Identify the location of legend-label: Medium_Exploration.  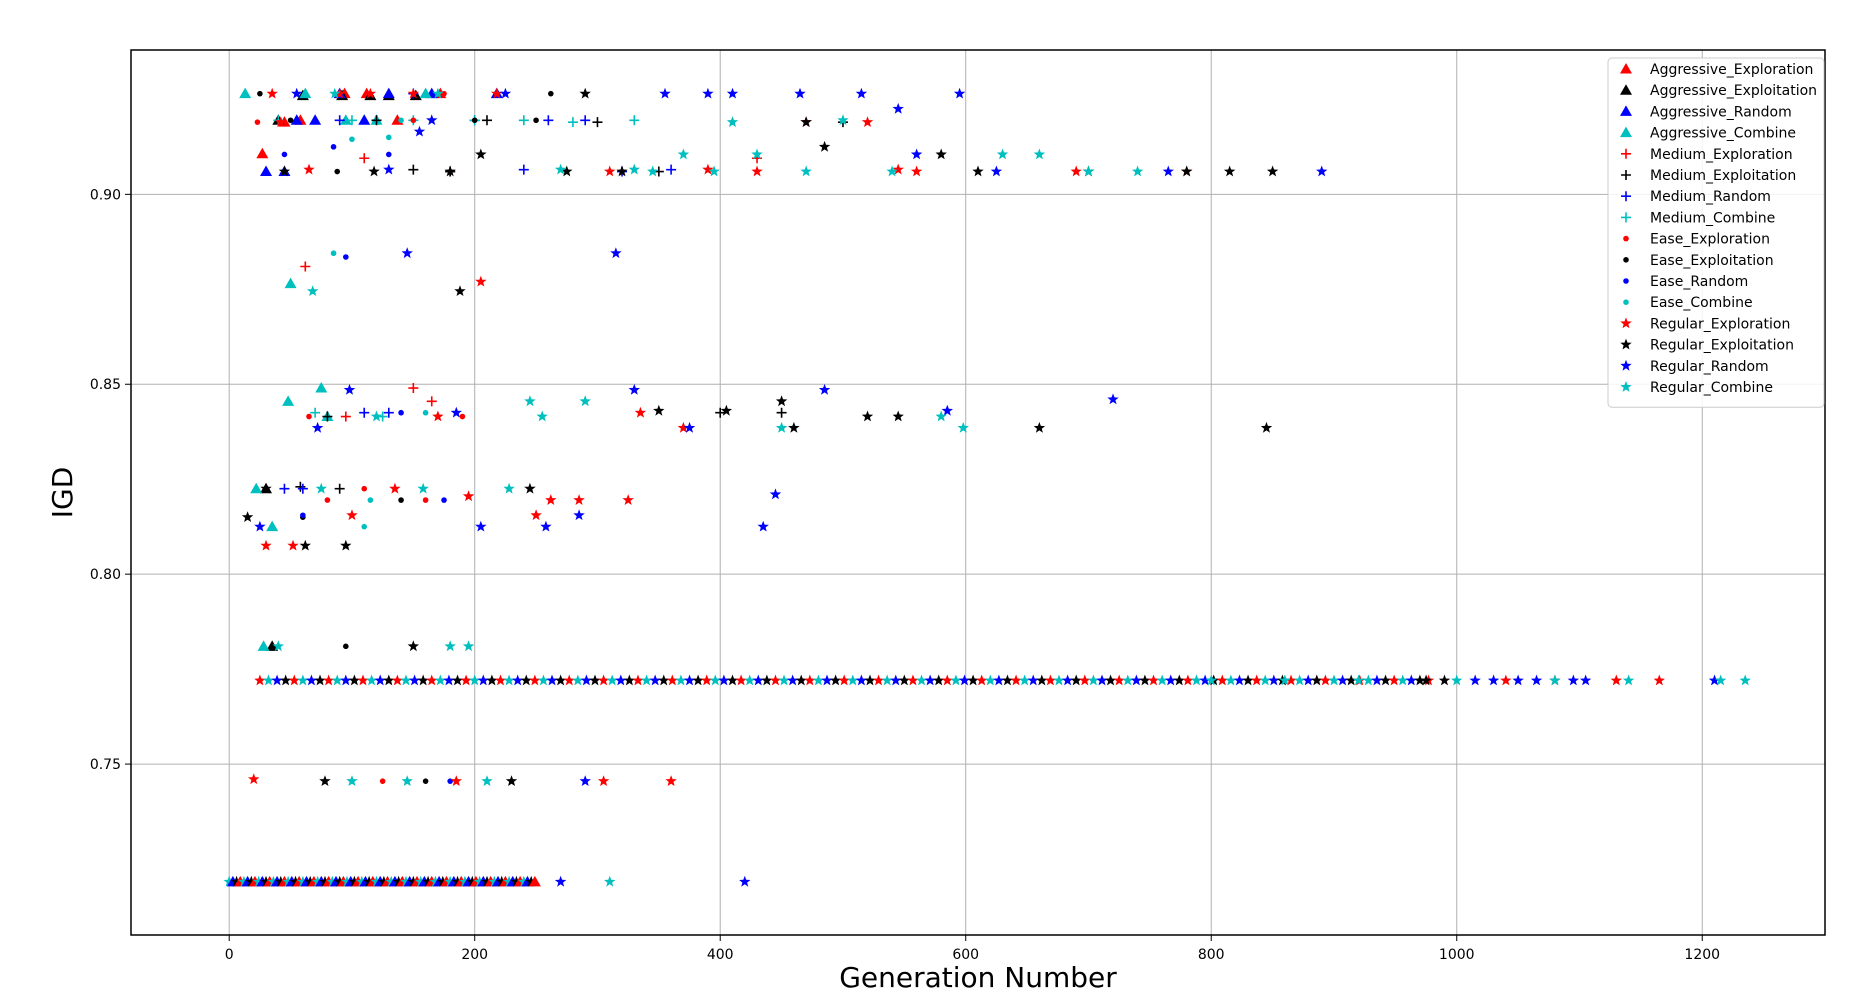
(1721, 155).